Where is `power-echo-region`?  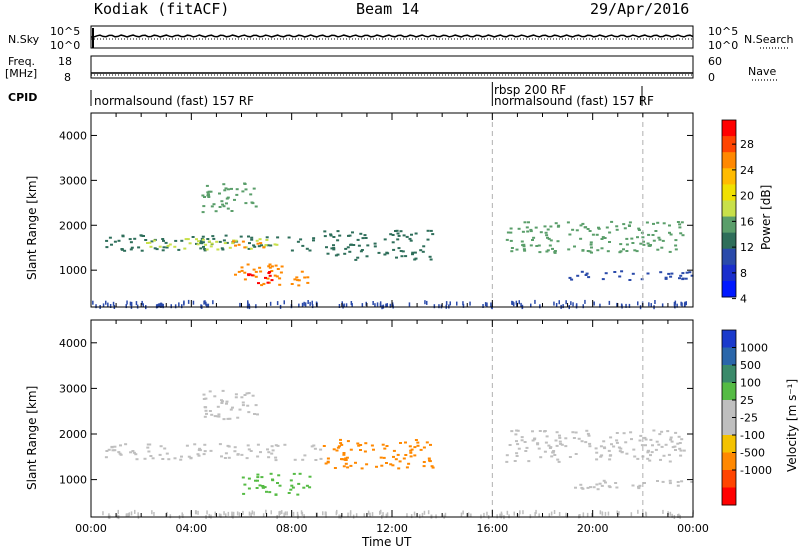
power-echo-region is located at coordinates (249, 244).